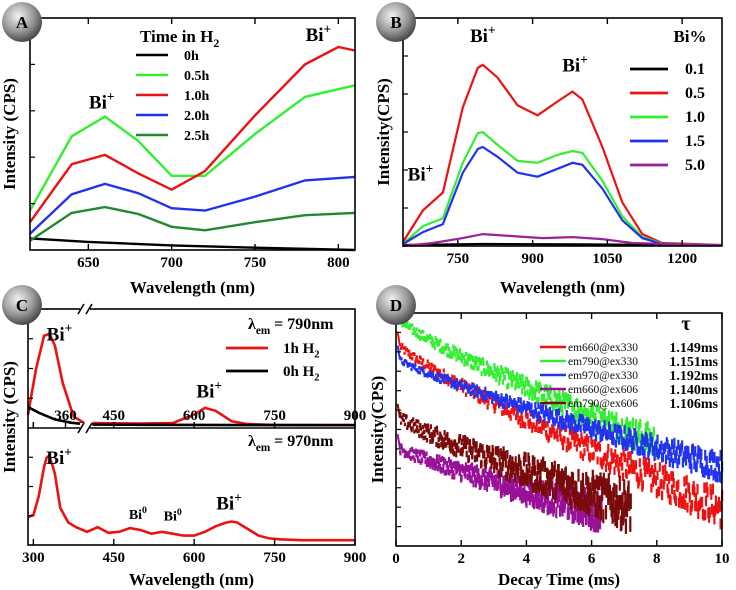 The height and width of the screenshot is (590, 736). Describe the element at coordinates (695, 69) in the screenshot. I see `panel-b-legend-label: 0.1` at that location.